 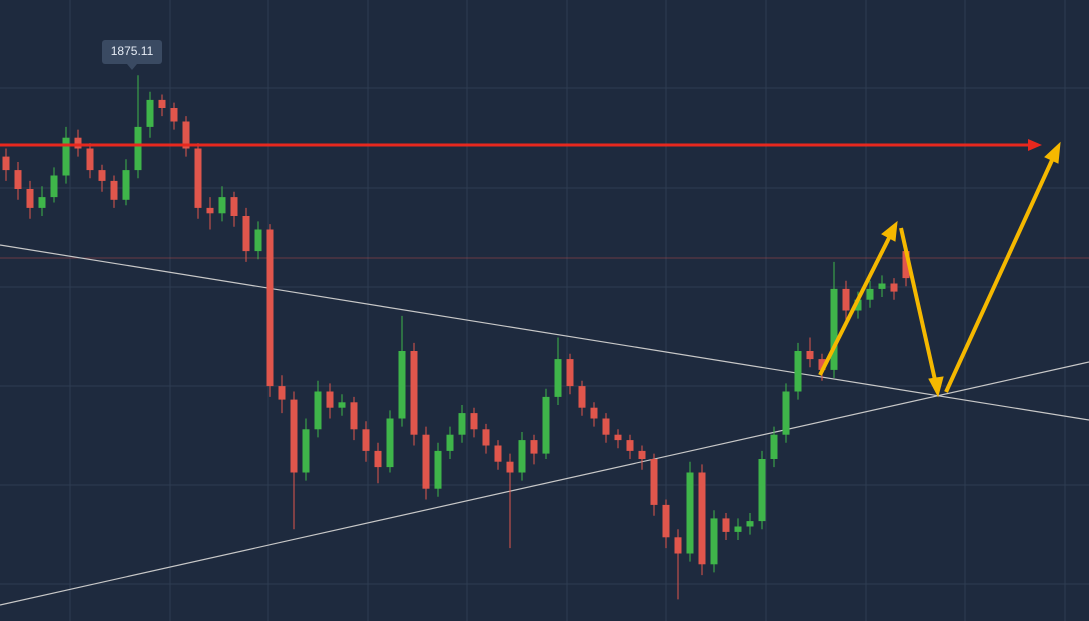 I want to click on high-label: 1875.11, so click(x=132, y=51).